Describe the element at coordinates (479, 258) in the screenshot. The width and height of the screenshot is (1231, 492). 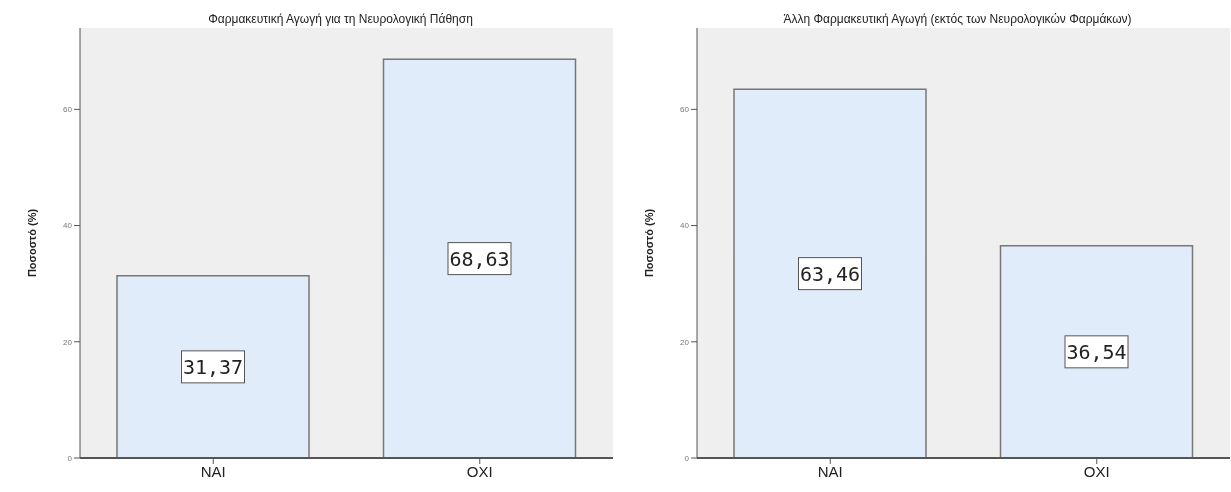
I see `data-label: 68,63` at that location.